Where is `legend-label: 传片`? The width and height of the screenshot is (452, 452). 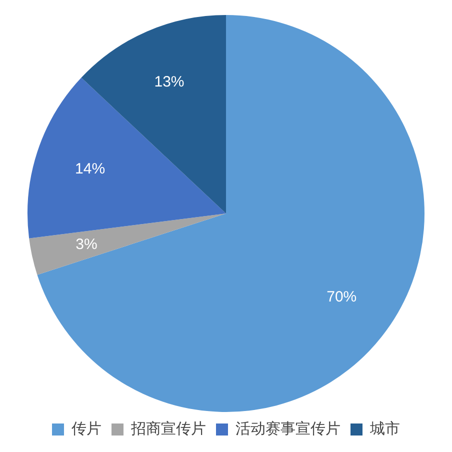 legend-label: 传片 is located at coordinates (87, 428).